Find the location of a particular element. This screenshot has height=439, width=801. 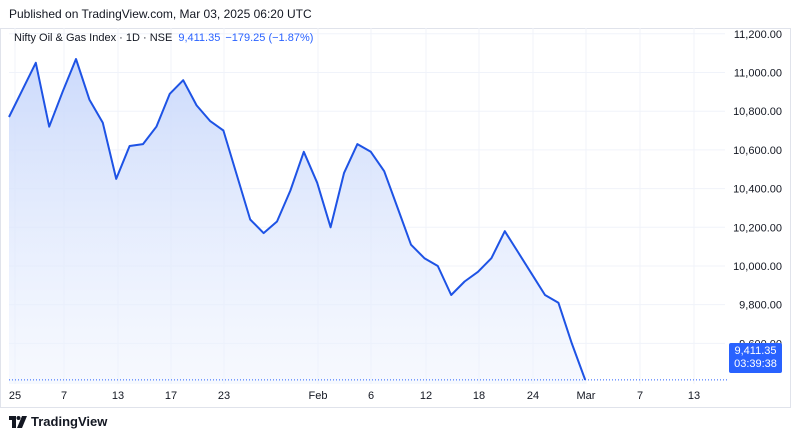

time-axis: 25 7 13 17 23 Feb 6 12 18 24 Mar 7 13 is located at coordinates (354, 396).